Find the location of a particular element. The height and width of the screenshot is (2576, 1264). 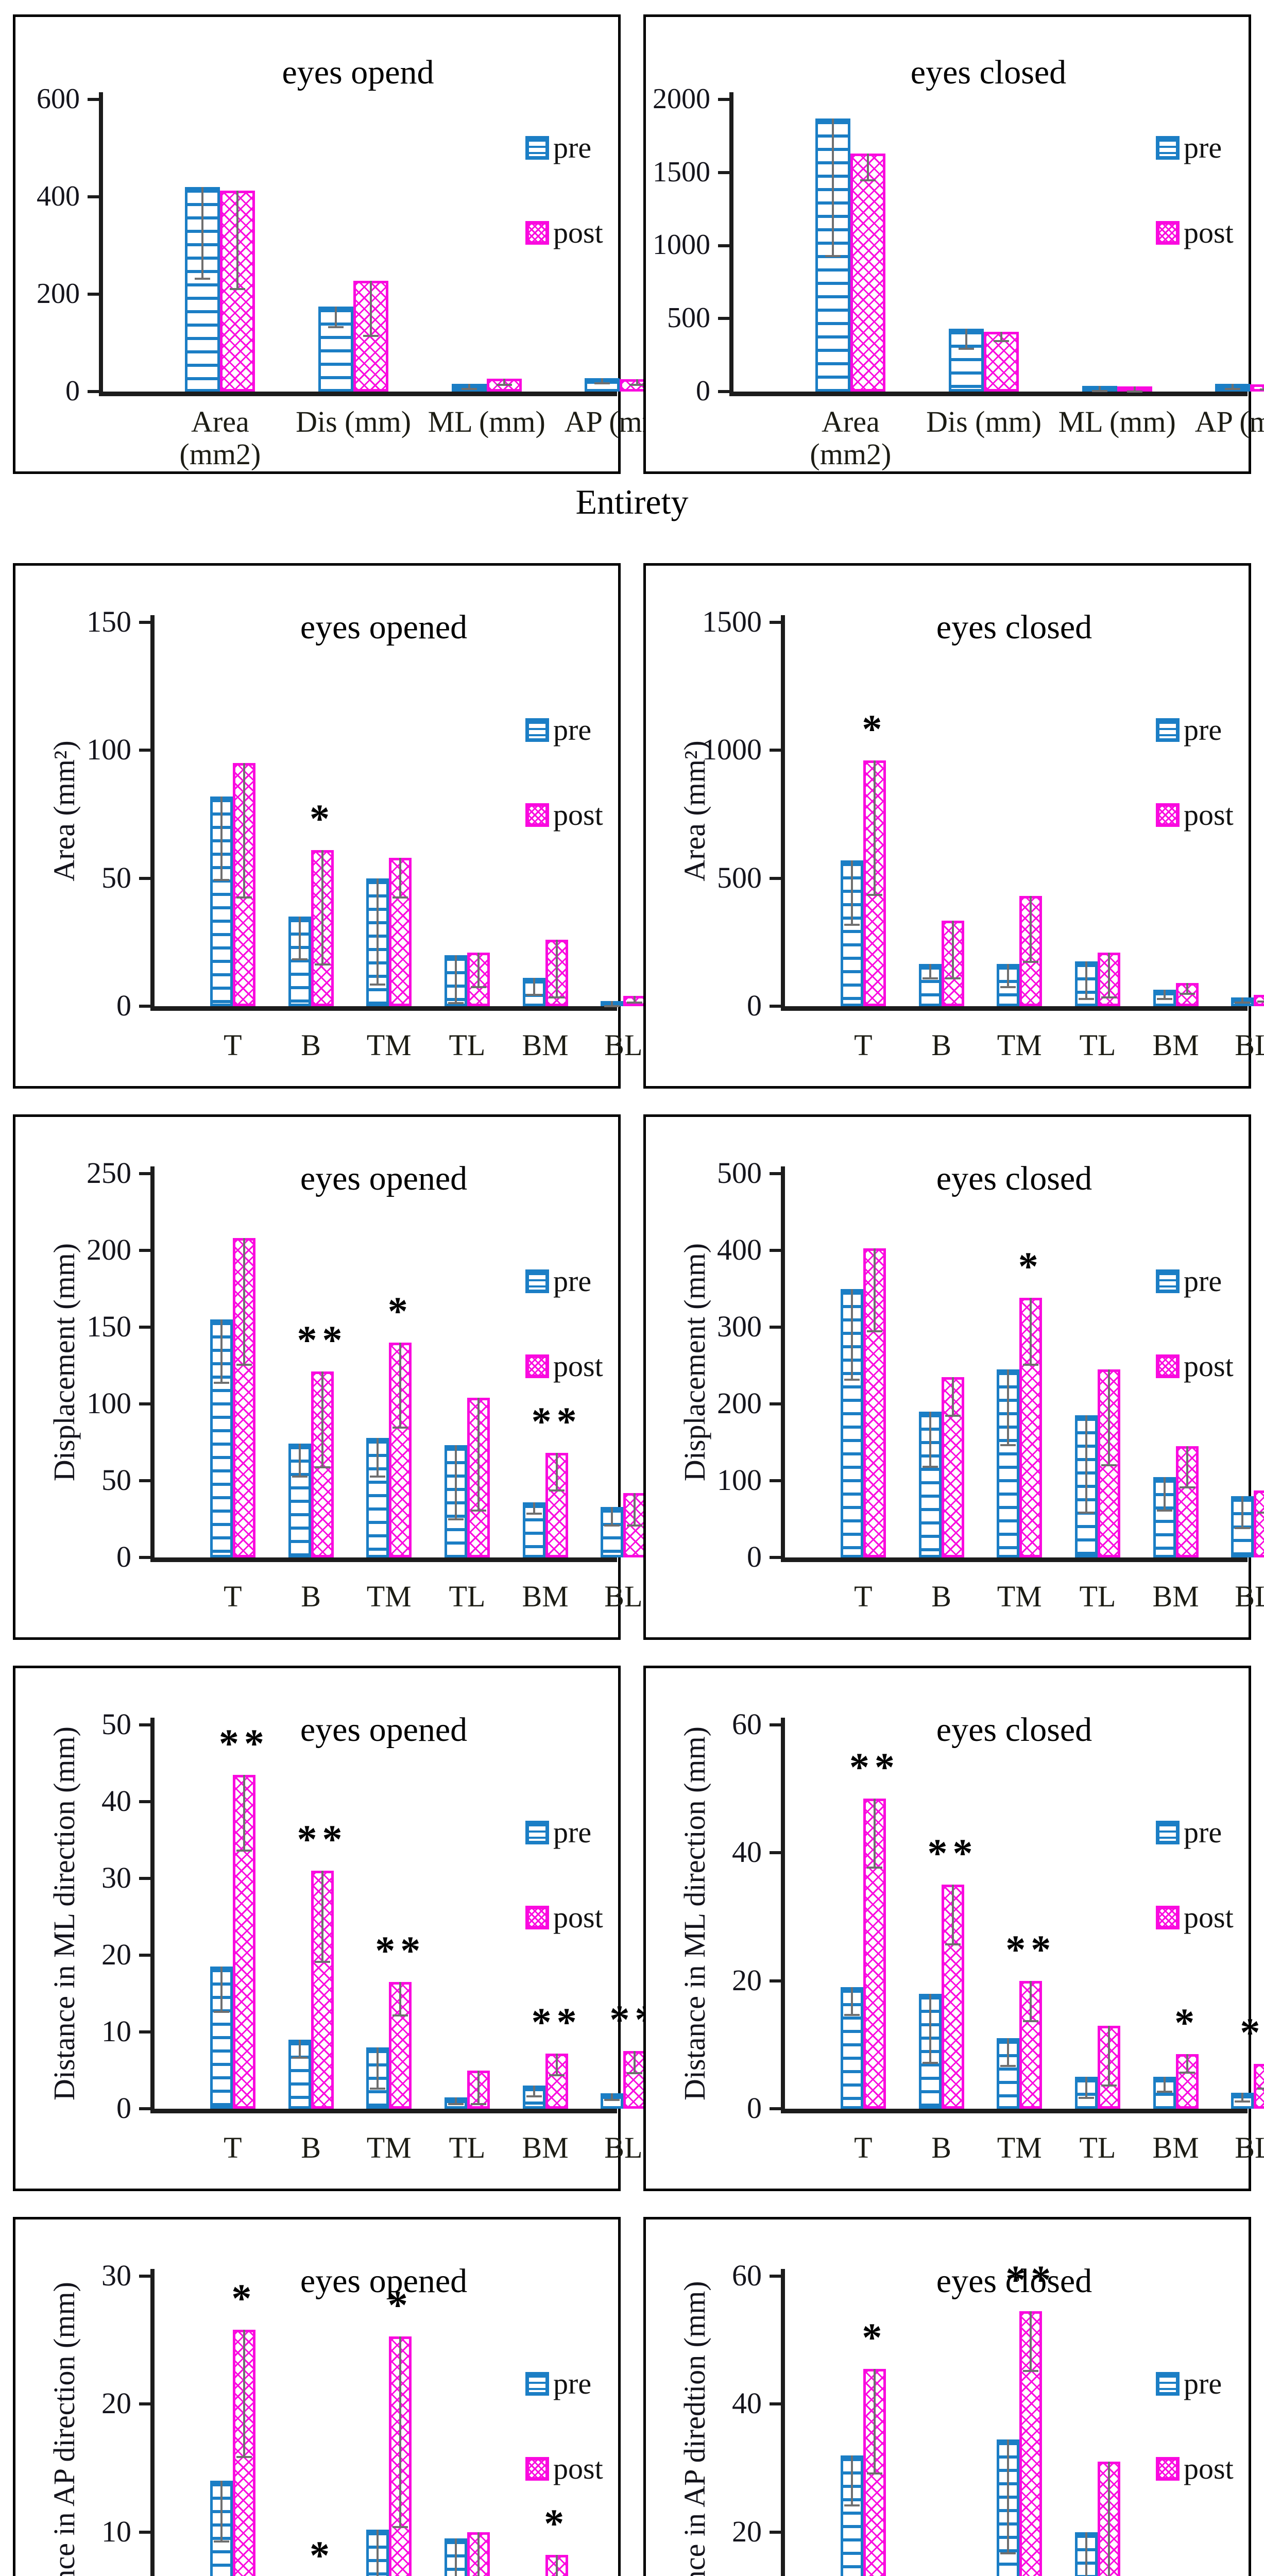

category-label: TM is located at coordinates (1020, 1045).